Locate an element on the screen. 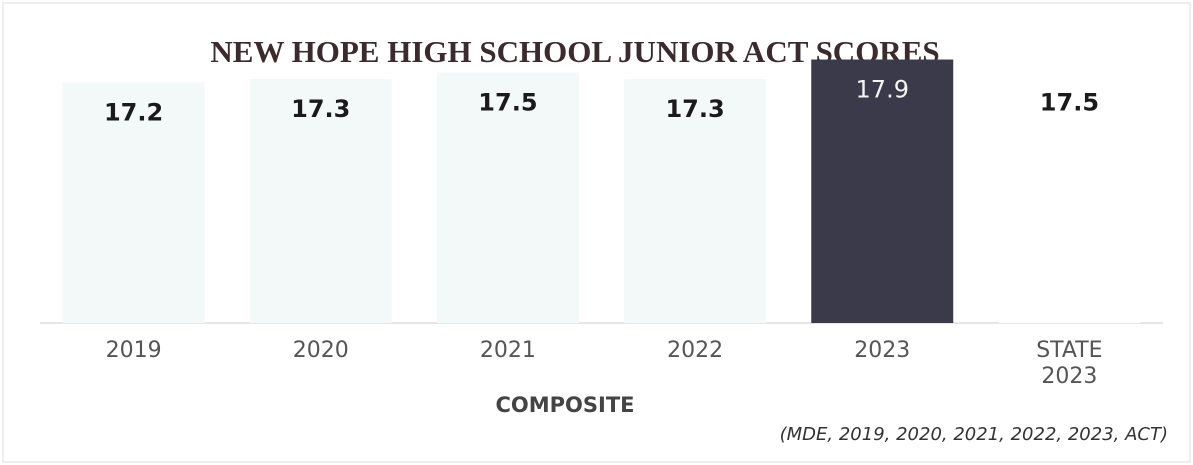 This screenshot has height=465, width=1193. source-note: (MDE, 2019, 2020, 2021, 2022, 2023, ACT) is located at coordinates (974, 434).